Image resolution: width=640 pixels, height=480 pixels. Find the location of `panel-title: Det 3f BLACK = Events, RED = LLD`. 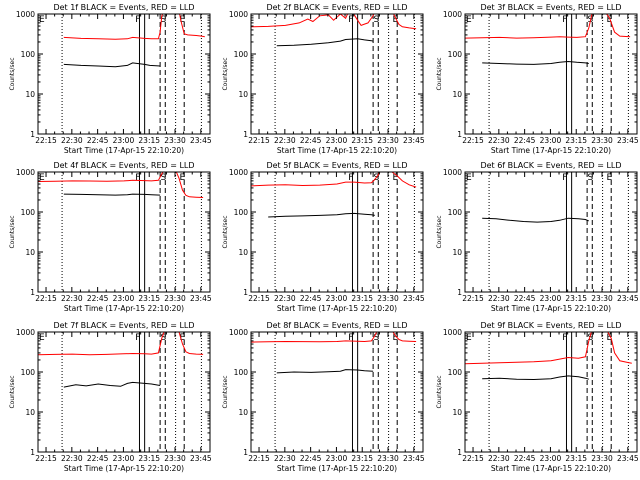

panel-title: Det 3f BLACK = Events, RED = LLD is located at coordinates (550, 7).